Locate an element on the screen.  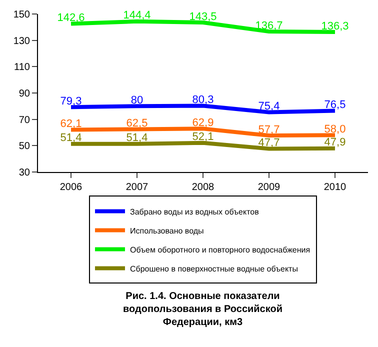
legend-label: Забрано воды из водных объектов is located at coordinates (194, 211).